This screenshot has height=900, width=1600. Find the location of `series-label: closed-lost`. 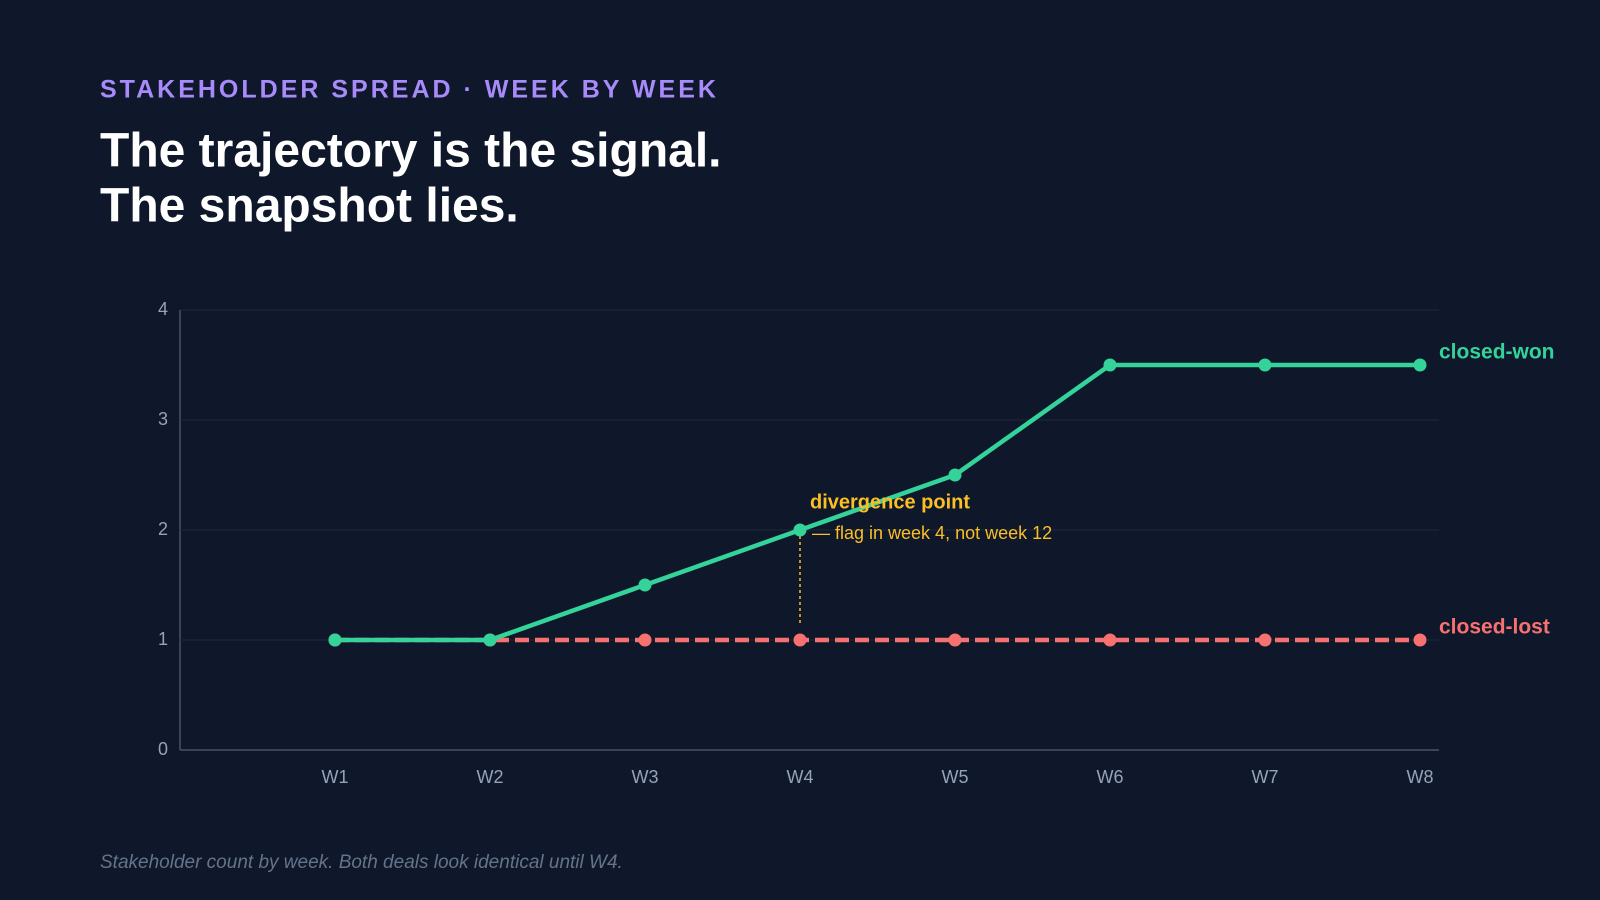

series-label: closed-lost is located at coordinates (1494, 627).